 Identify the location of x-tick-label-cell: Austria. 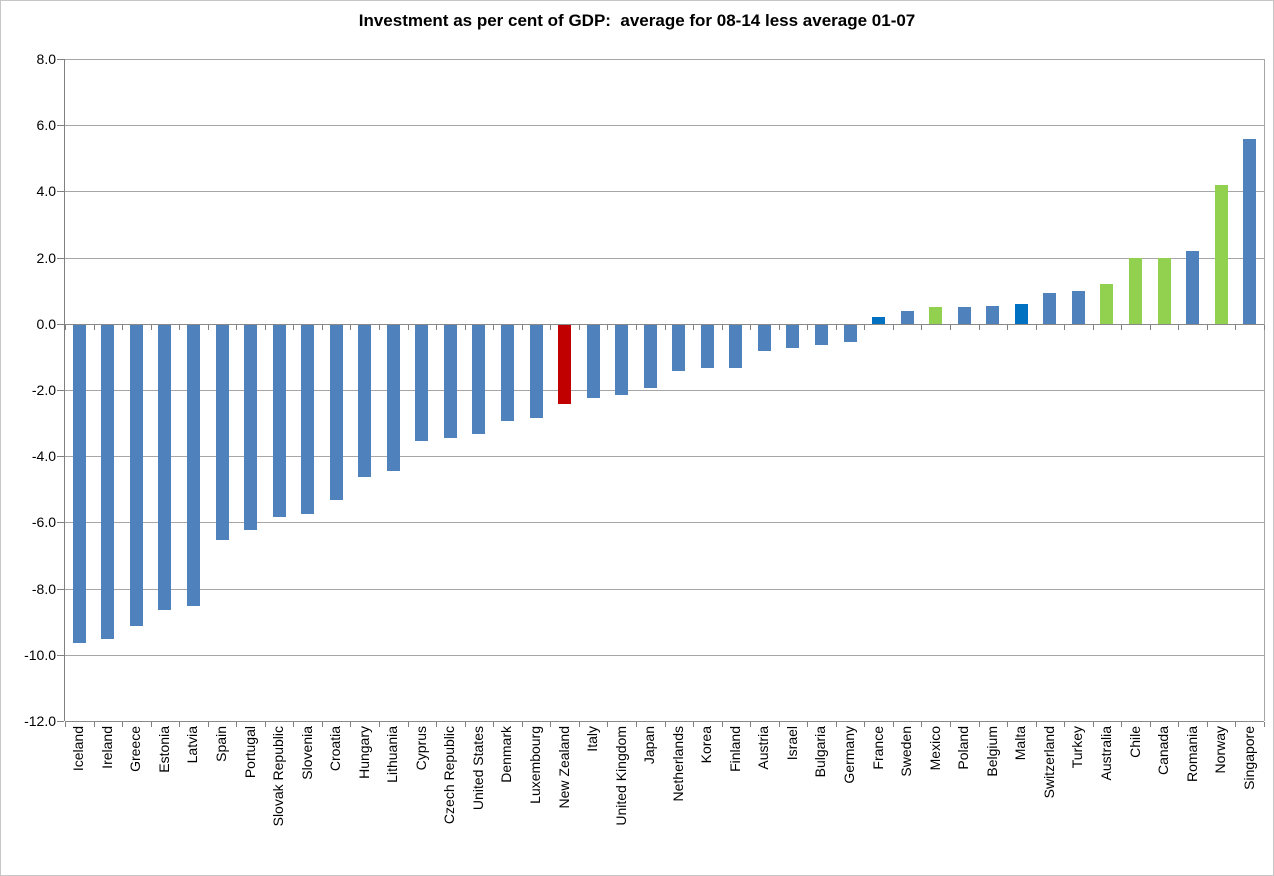
(763, 801).